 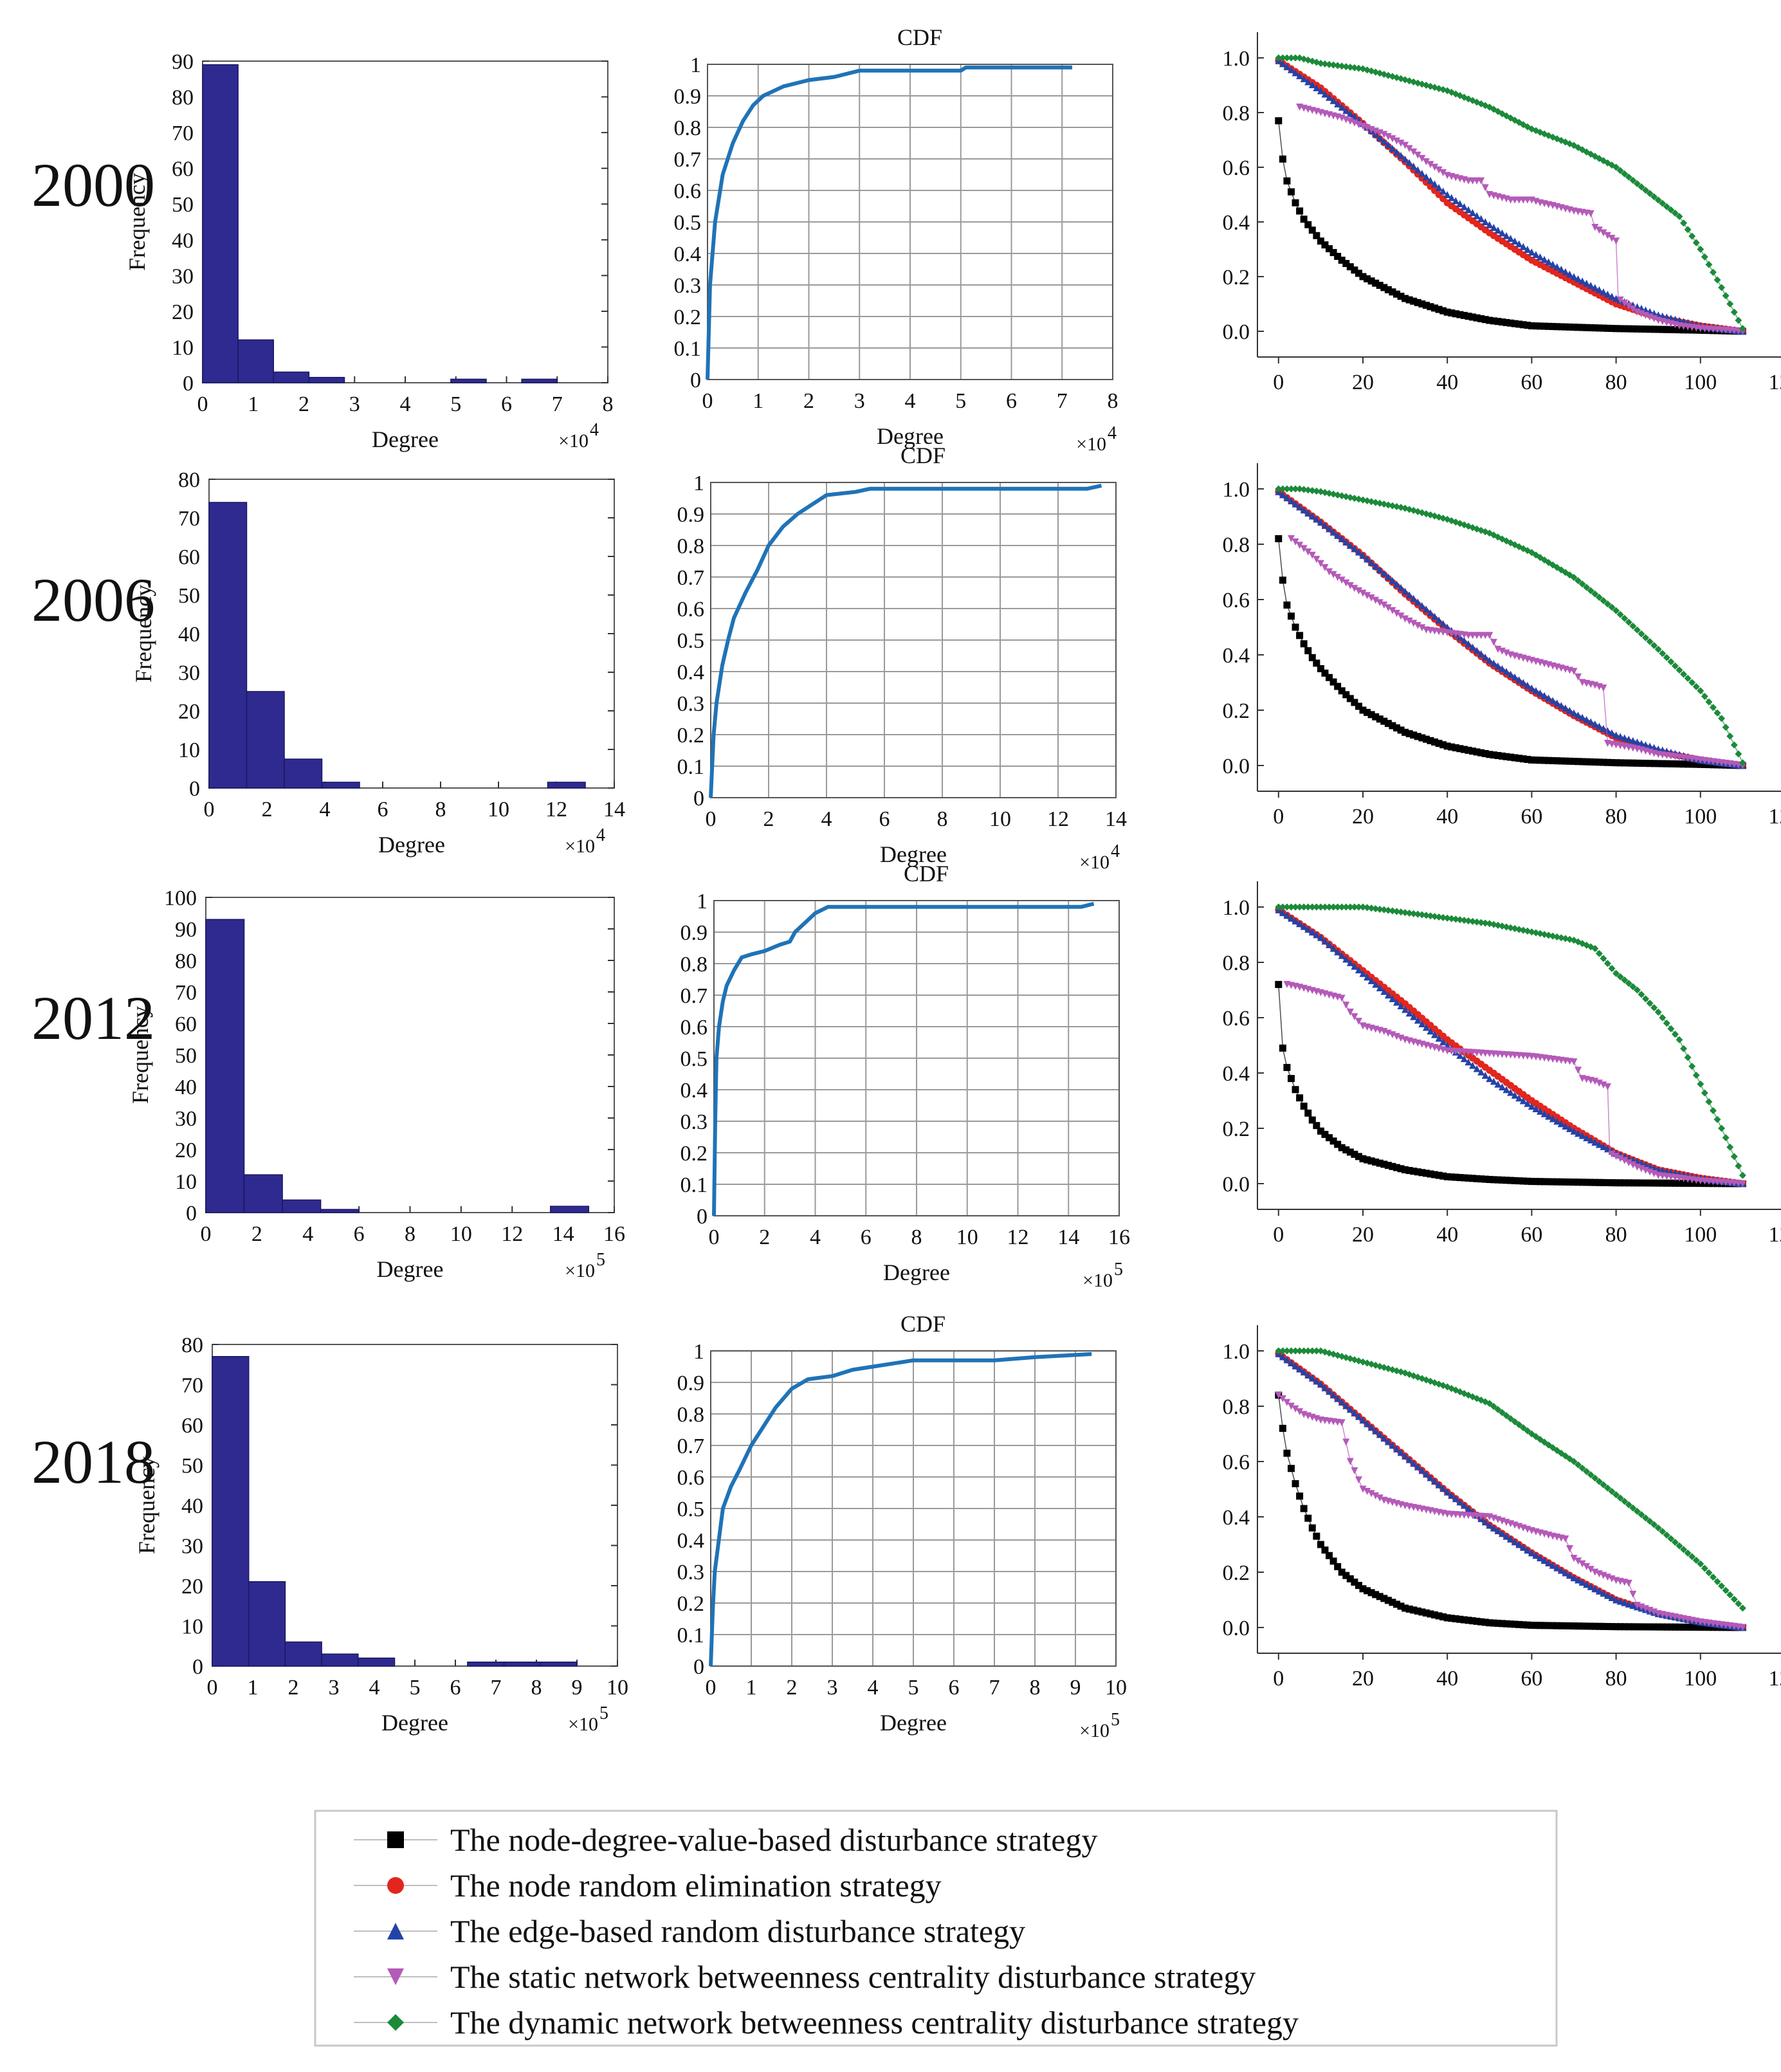 What do you see at coordinates (1236, 1518) in the screenshot?
I see `y-tick-label: 0.4` at bounding box center [1236, 1518].